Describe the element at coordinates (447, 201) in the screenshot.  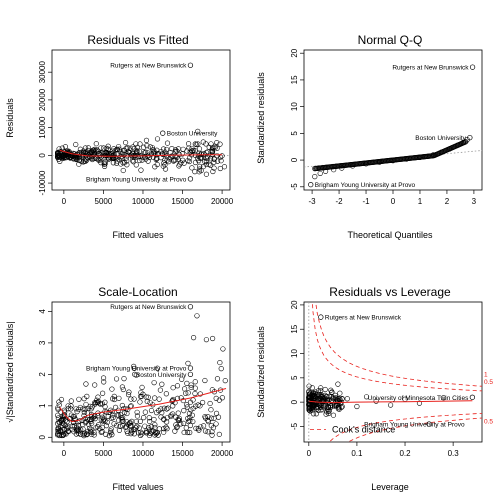
I see `x-tick-label: 2` at that location.